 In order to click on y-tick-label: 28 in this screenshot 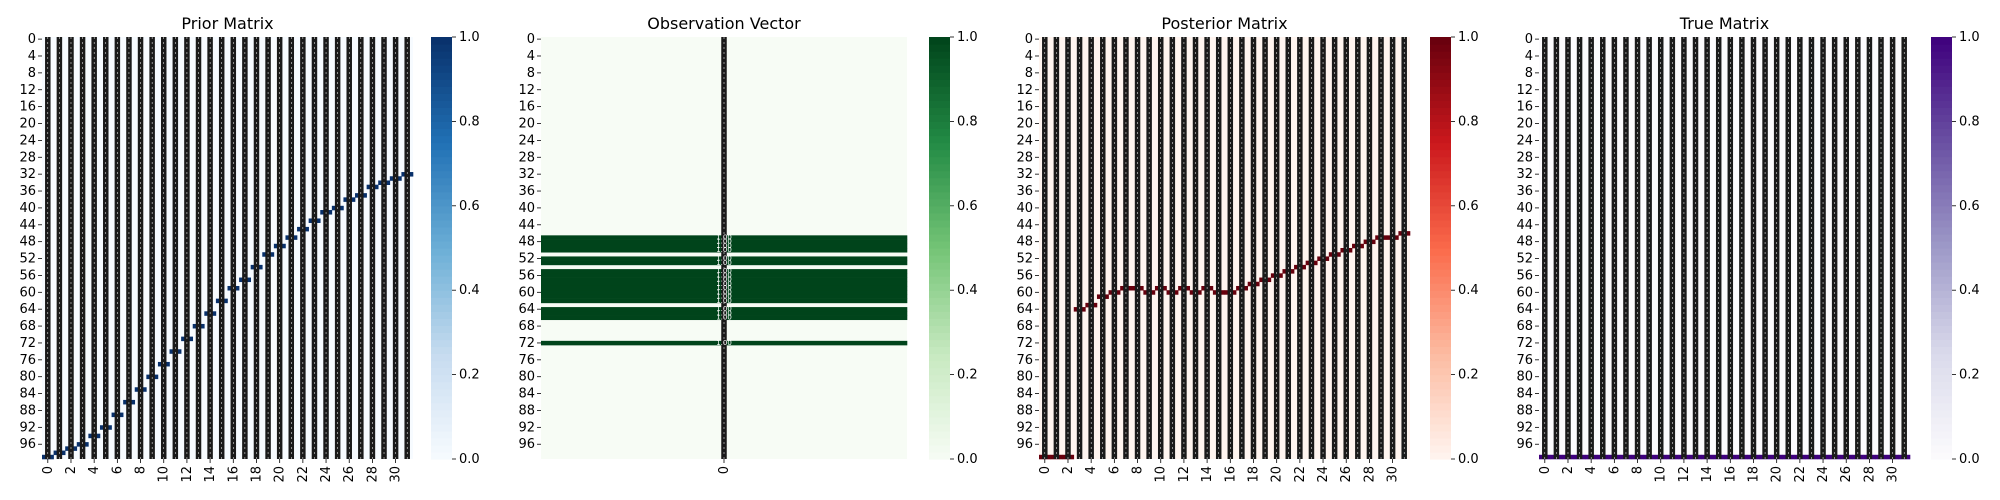, I will do `click(1024, 157)`.